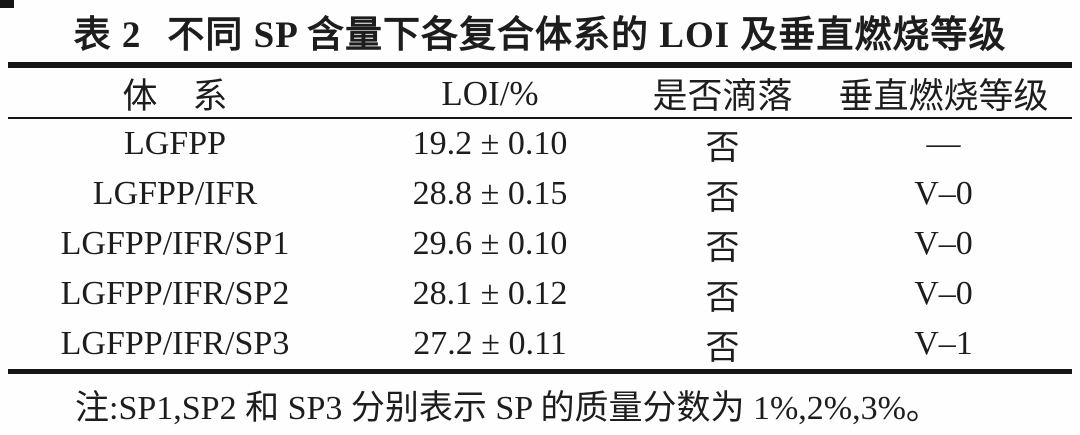 The image size is (1080, 435). Describe the element at coordinates (507, 408) in the screenshot. I see `table-note: 注:SP1,SP2 和 SP3 分别表示 SP 的质量分数为 1%,2%,3%。` at that location.